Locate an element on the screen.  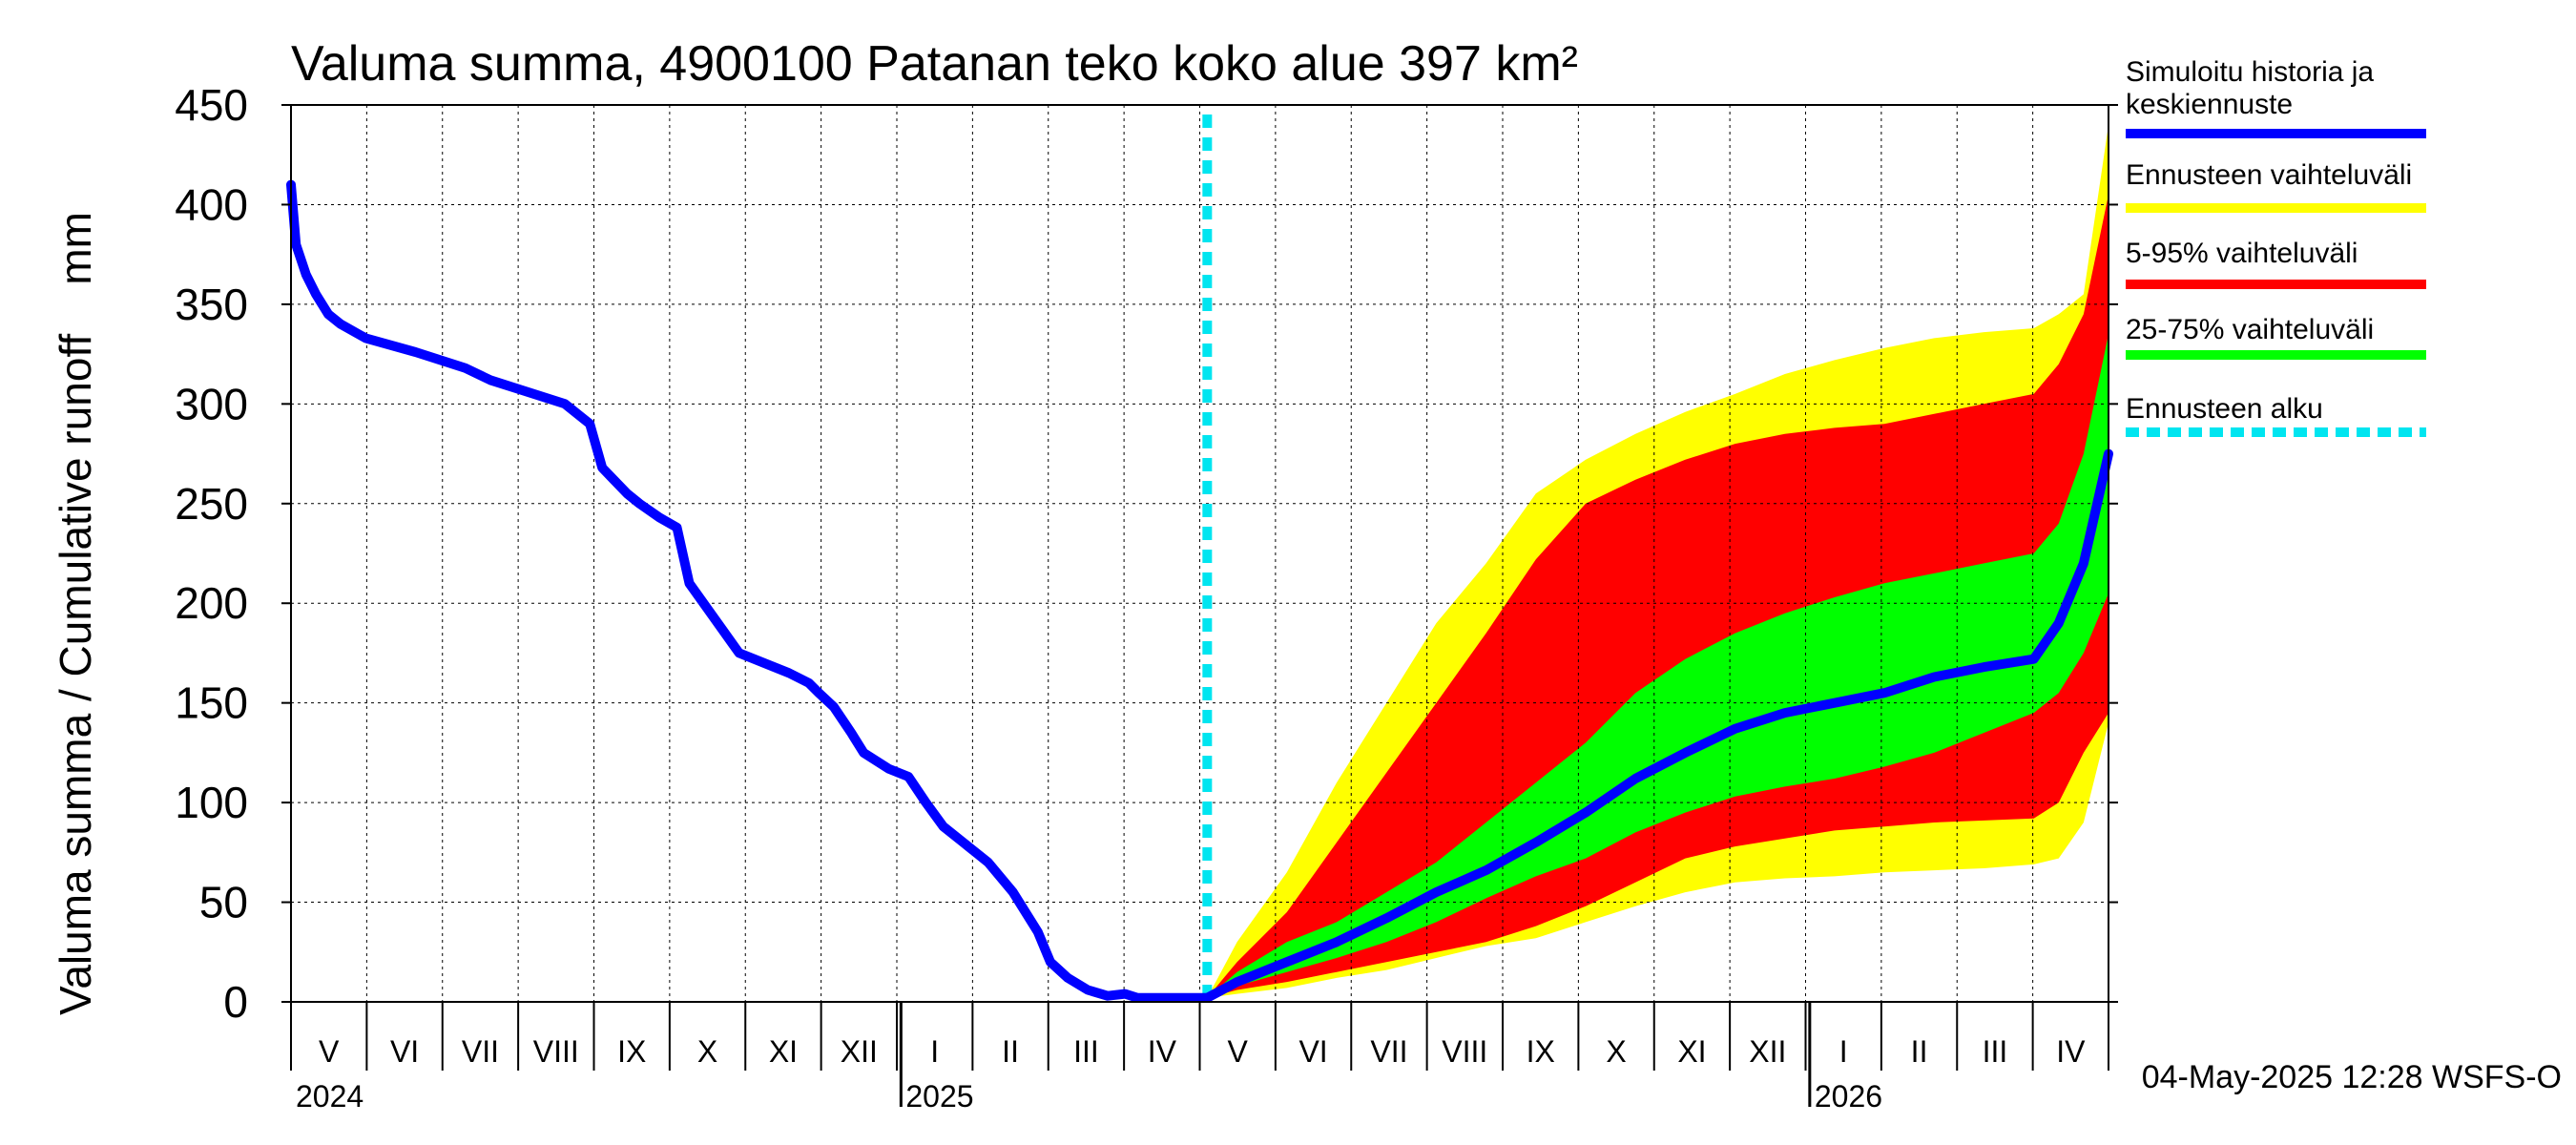
timestamp-footer: 04-May-2025 12:28 WSFS-O is located at coordinates (2352, 1077).